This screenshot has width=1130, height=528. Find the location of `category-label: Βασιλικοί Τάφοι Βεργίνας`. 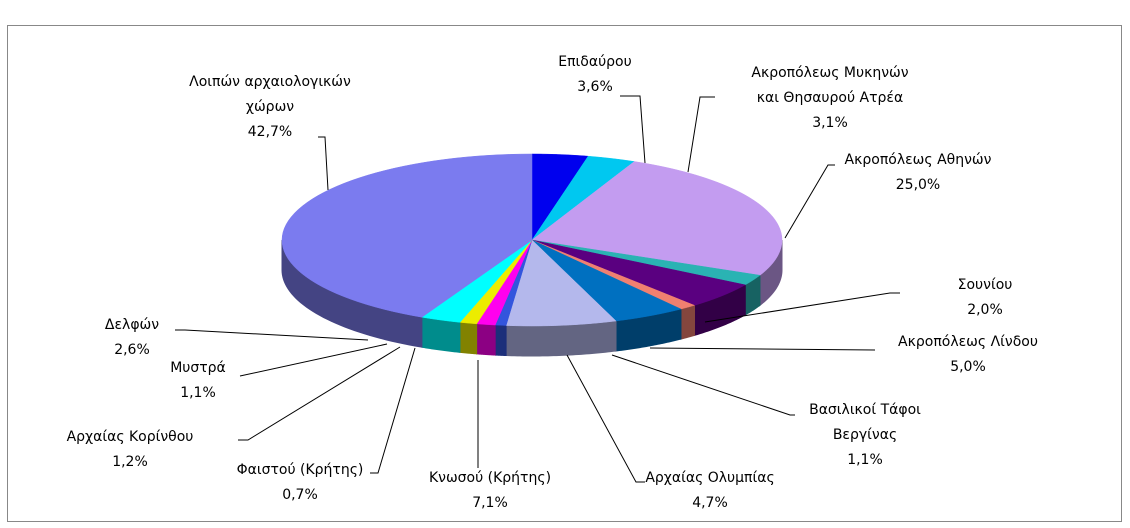

category-label: Βασιλικοί Τάφοι Βεργίνας is located at coordinates (865, 422).